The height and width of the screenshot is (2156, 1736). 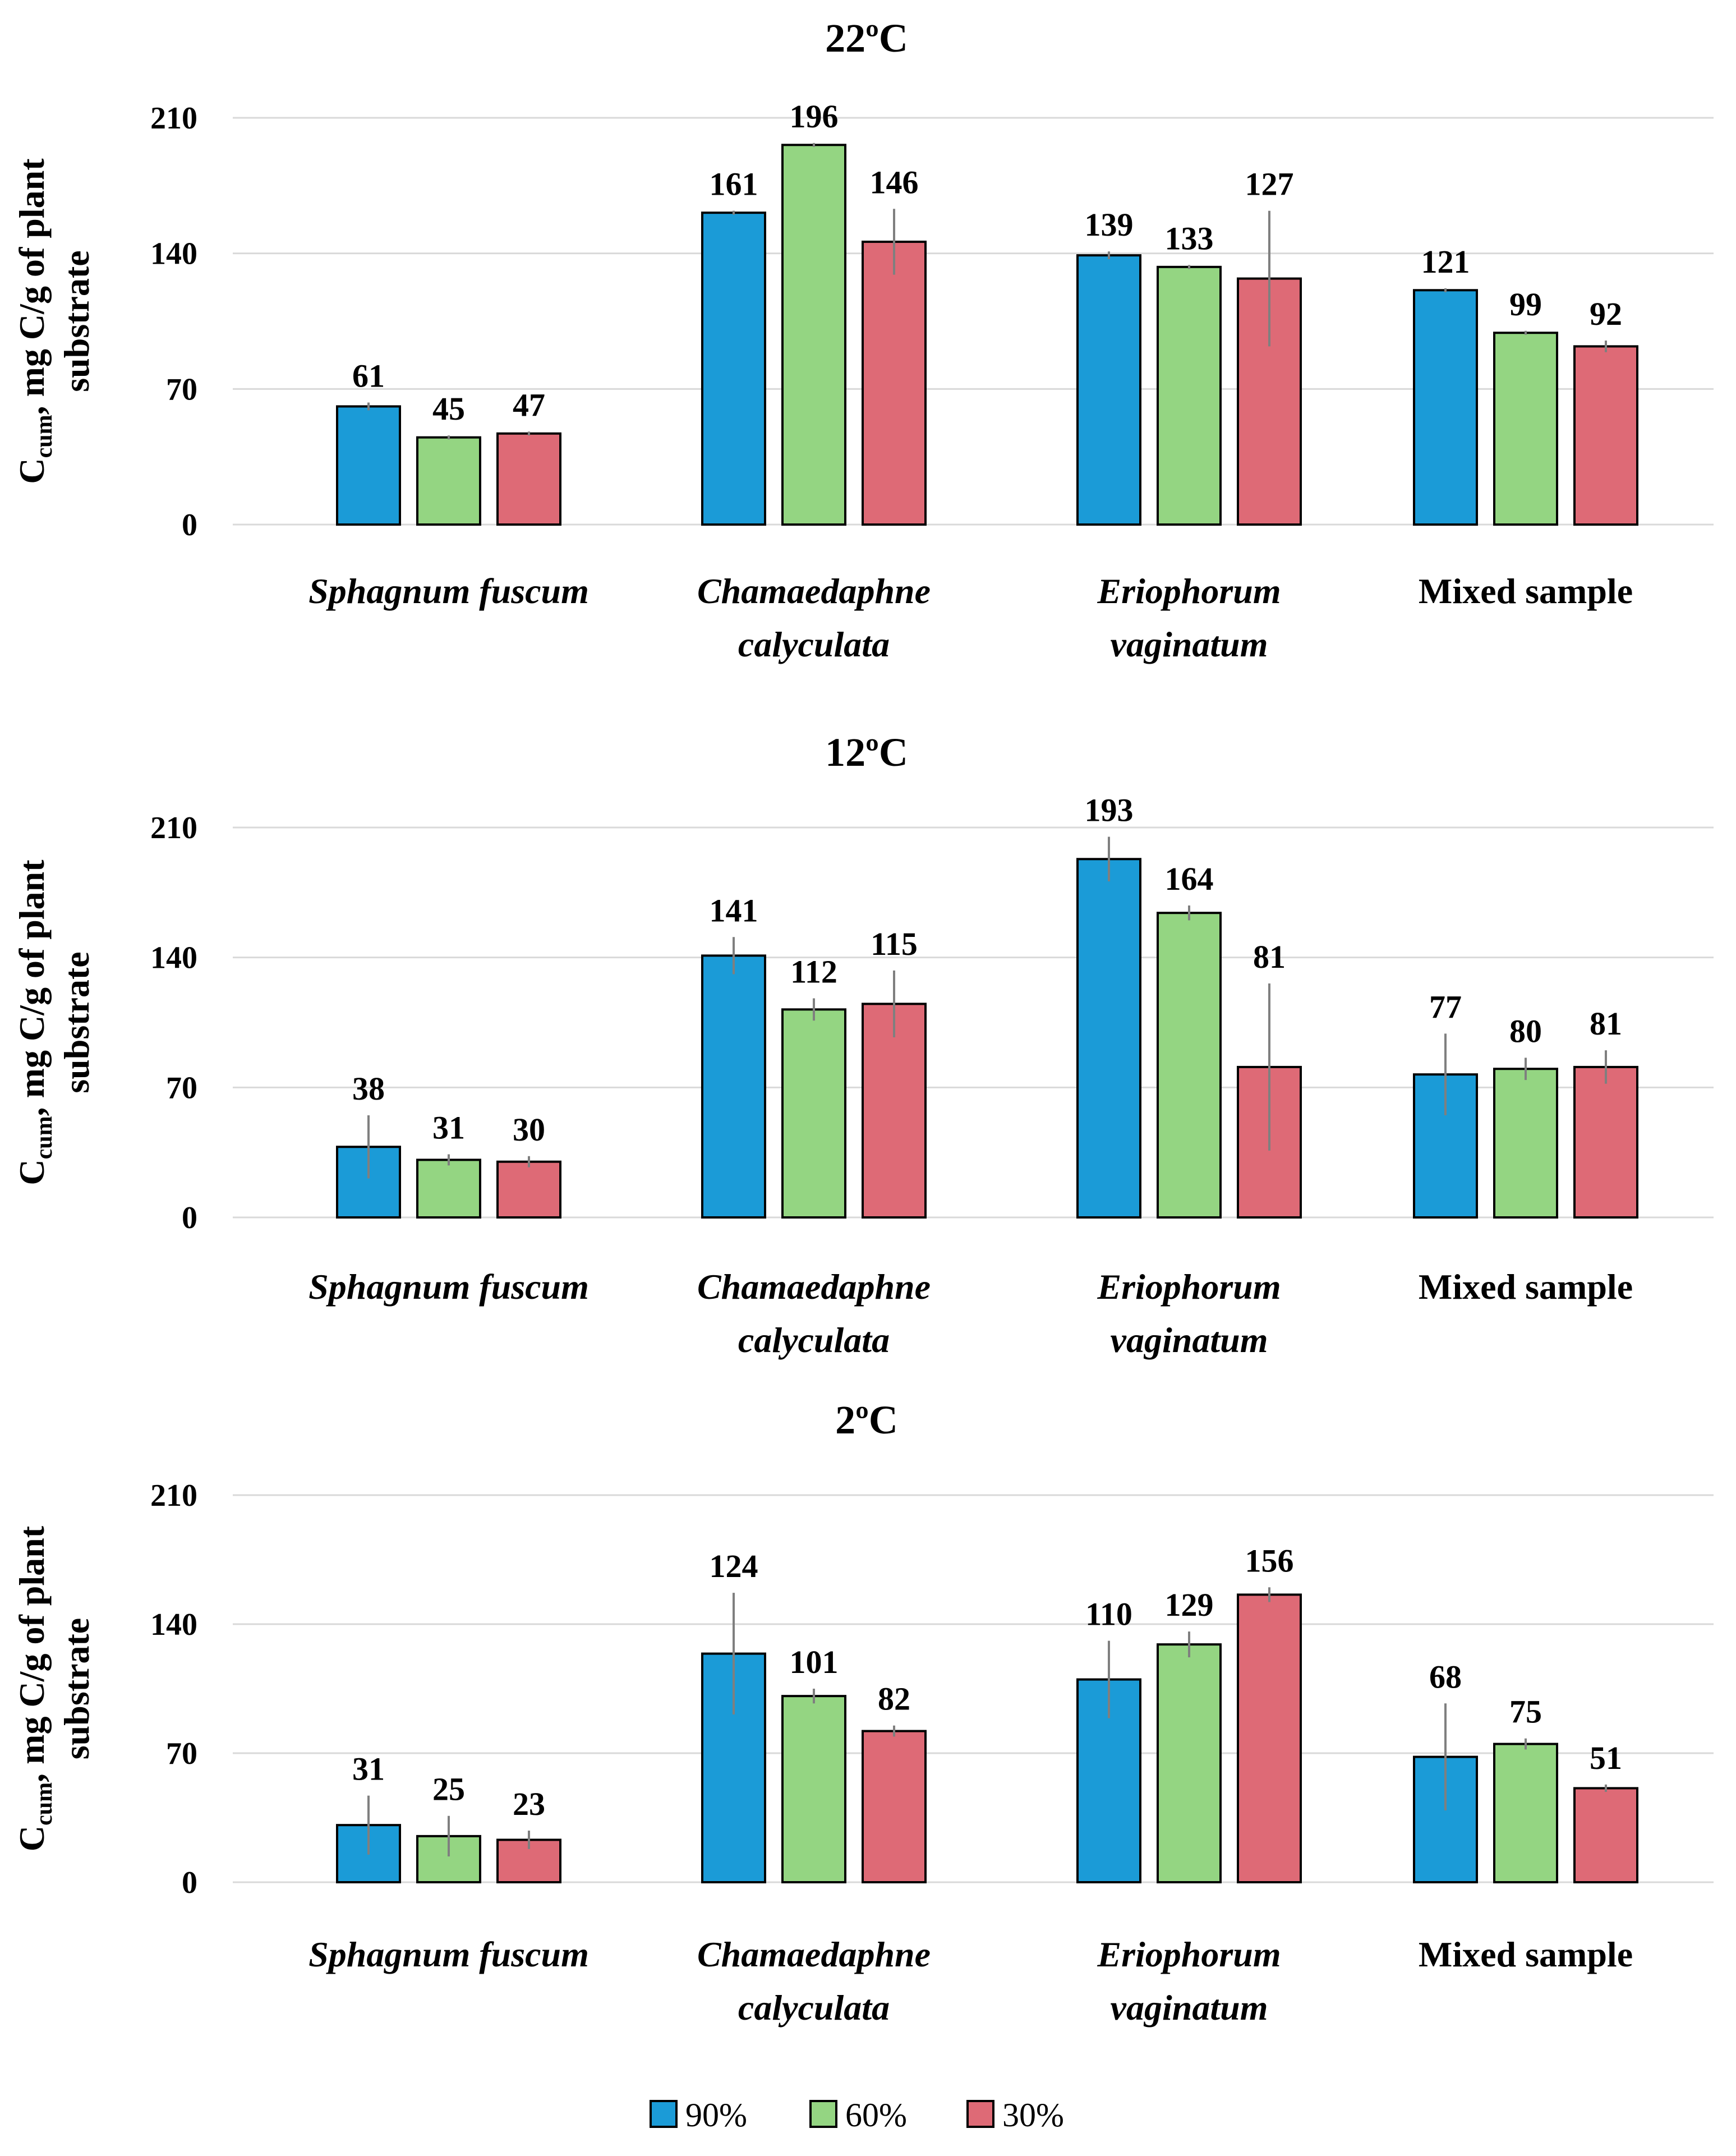 I want to click on legend-label: 90%, so click(x=716, y=2115).